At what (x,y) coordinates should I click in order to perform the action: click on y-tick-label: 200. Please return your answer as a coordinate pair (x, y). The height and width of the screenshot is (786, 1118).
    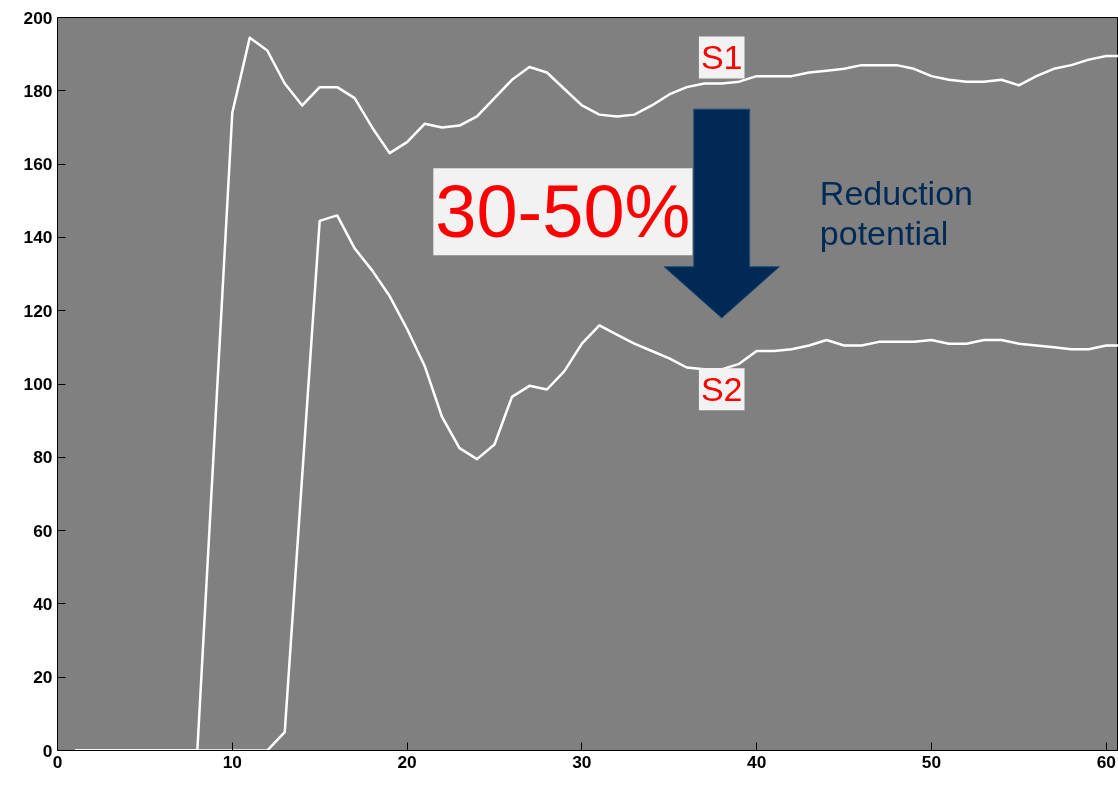
    Looking at the image, I should click on (38, 17).